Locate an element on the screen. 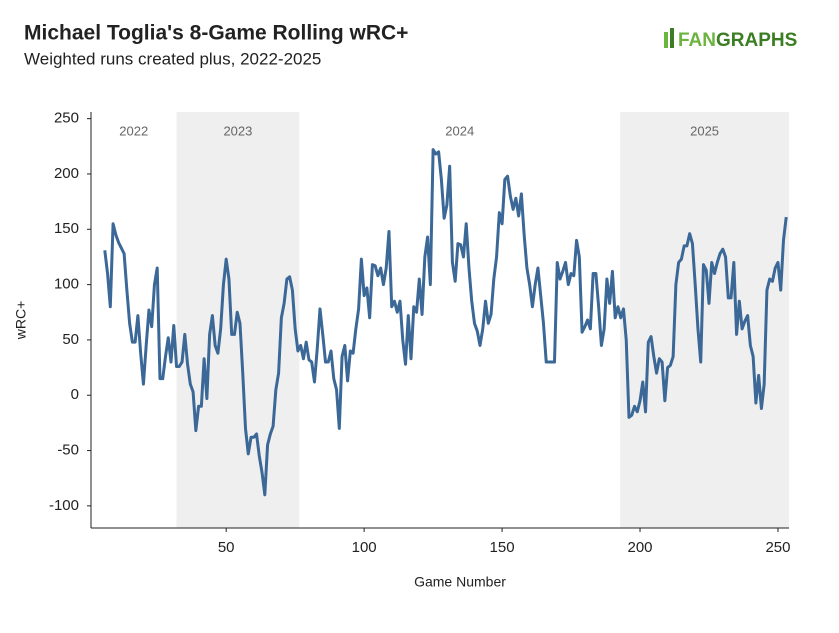 The width and height of the screenshot is (839, 633). x-tick-label: 50 is located at coordinates (226, 547).